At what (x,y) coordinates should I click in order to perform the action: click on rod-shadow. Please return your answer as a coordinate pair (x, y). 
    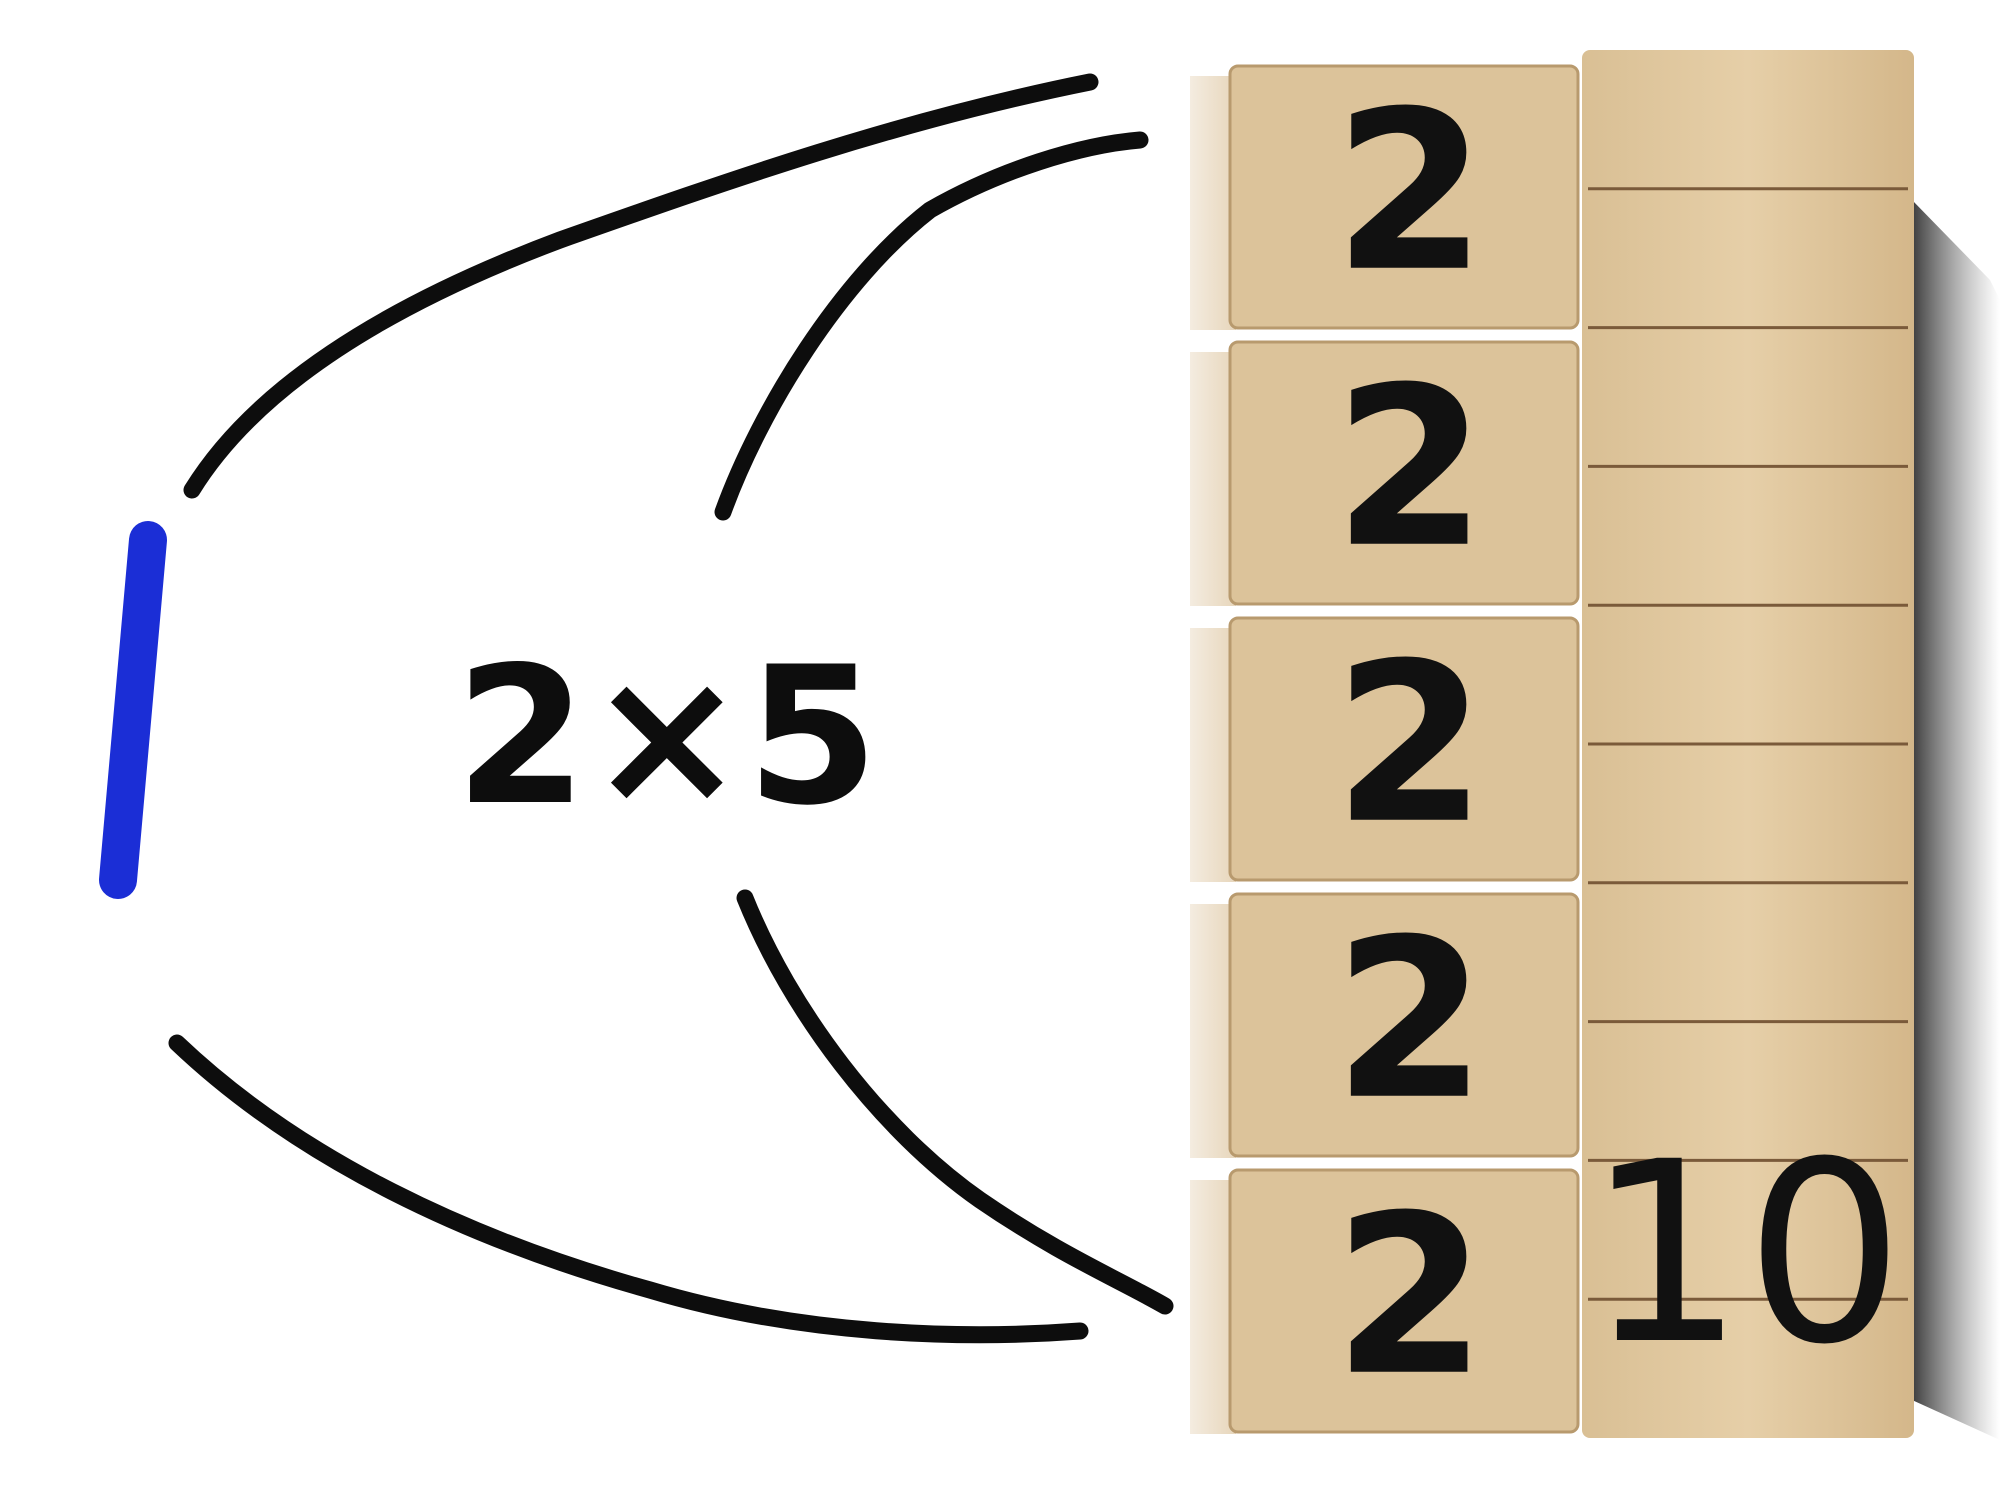
    Looking at the image, I should click on (1956, 820).